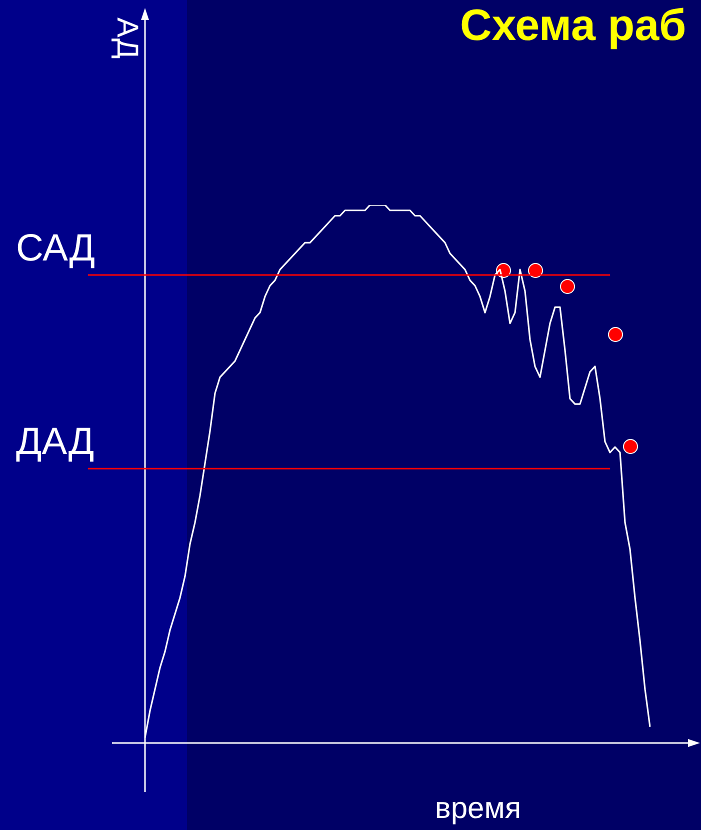  Describe the element at coordinates (127, 38) in the screenshot. I see `y-axis-title: АД` at that location.